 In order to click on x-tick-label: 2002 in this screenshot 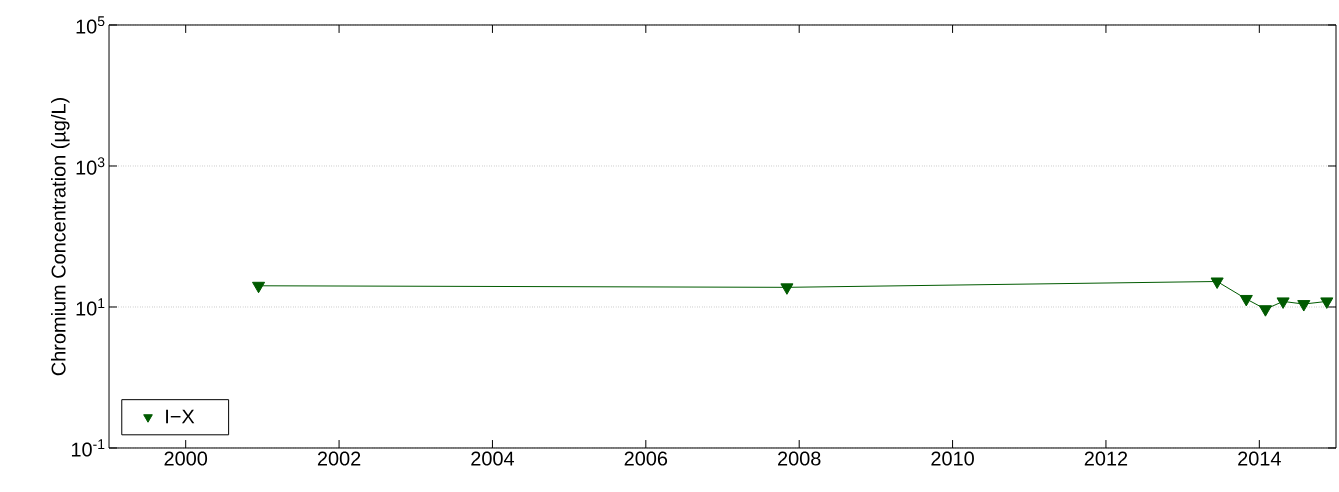, I will do `click(339, 458)`.